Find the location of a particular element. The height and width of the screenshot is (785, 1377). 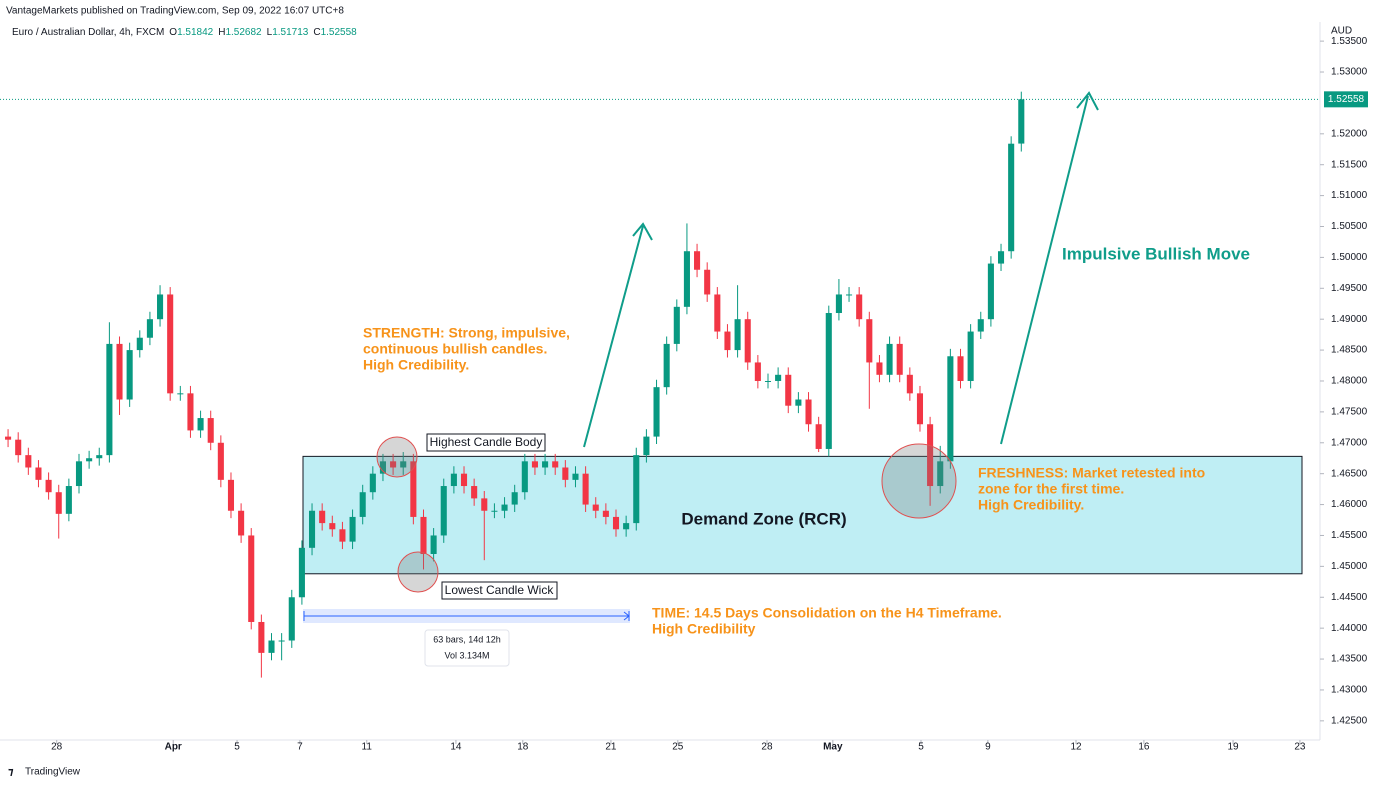

x-tick-label: 11 is located at coordinates (367, 747).